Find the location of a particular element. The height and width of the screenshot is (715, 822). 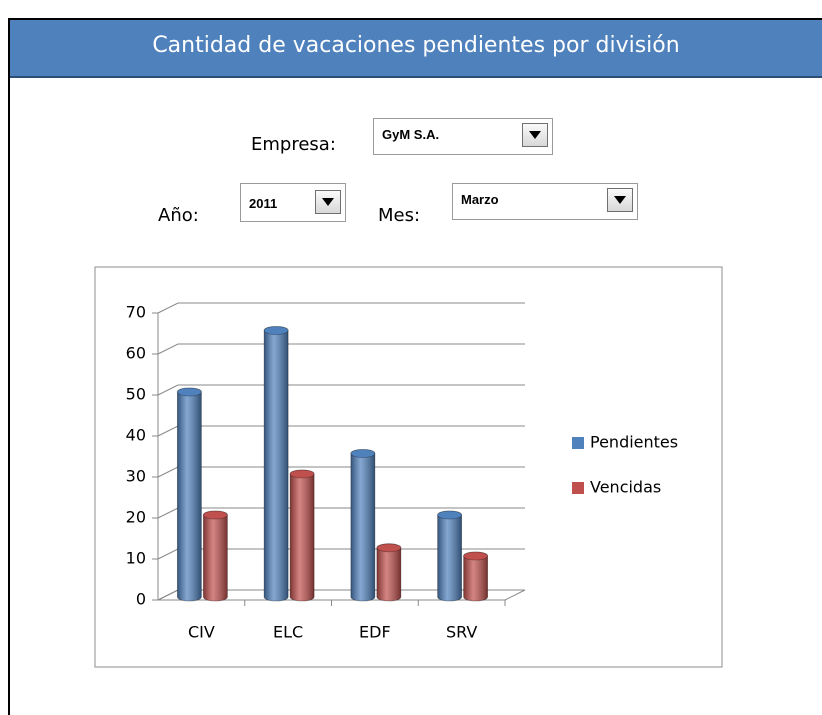

y-tick-label: 20 is located at coordinates (136, 517).